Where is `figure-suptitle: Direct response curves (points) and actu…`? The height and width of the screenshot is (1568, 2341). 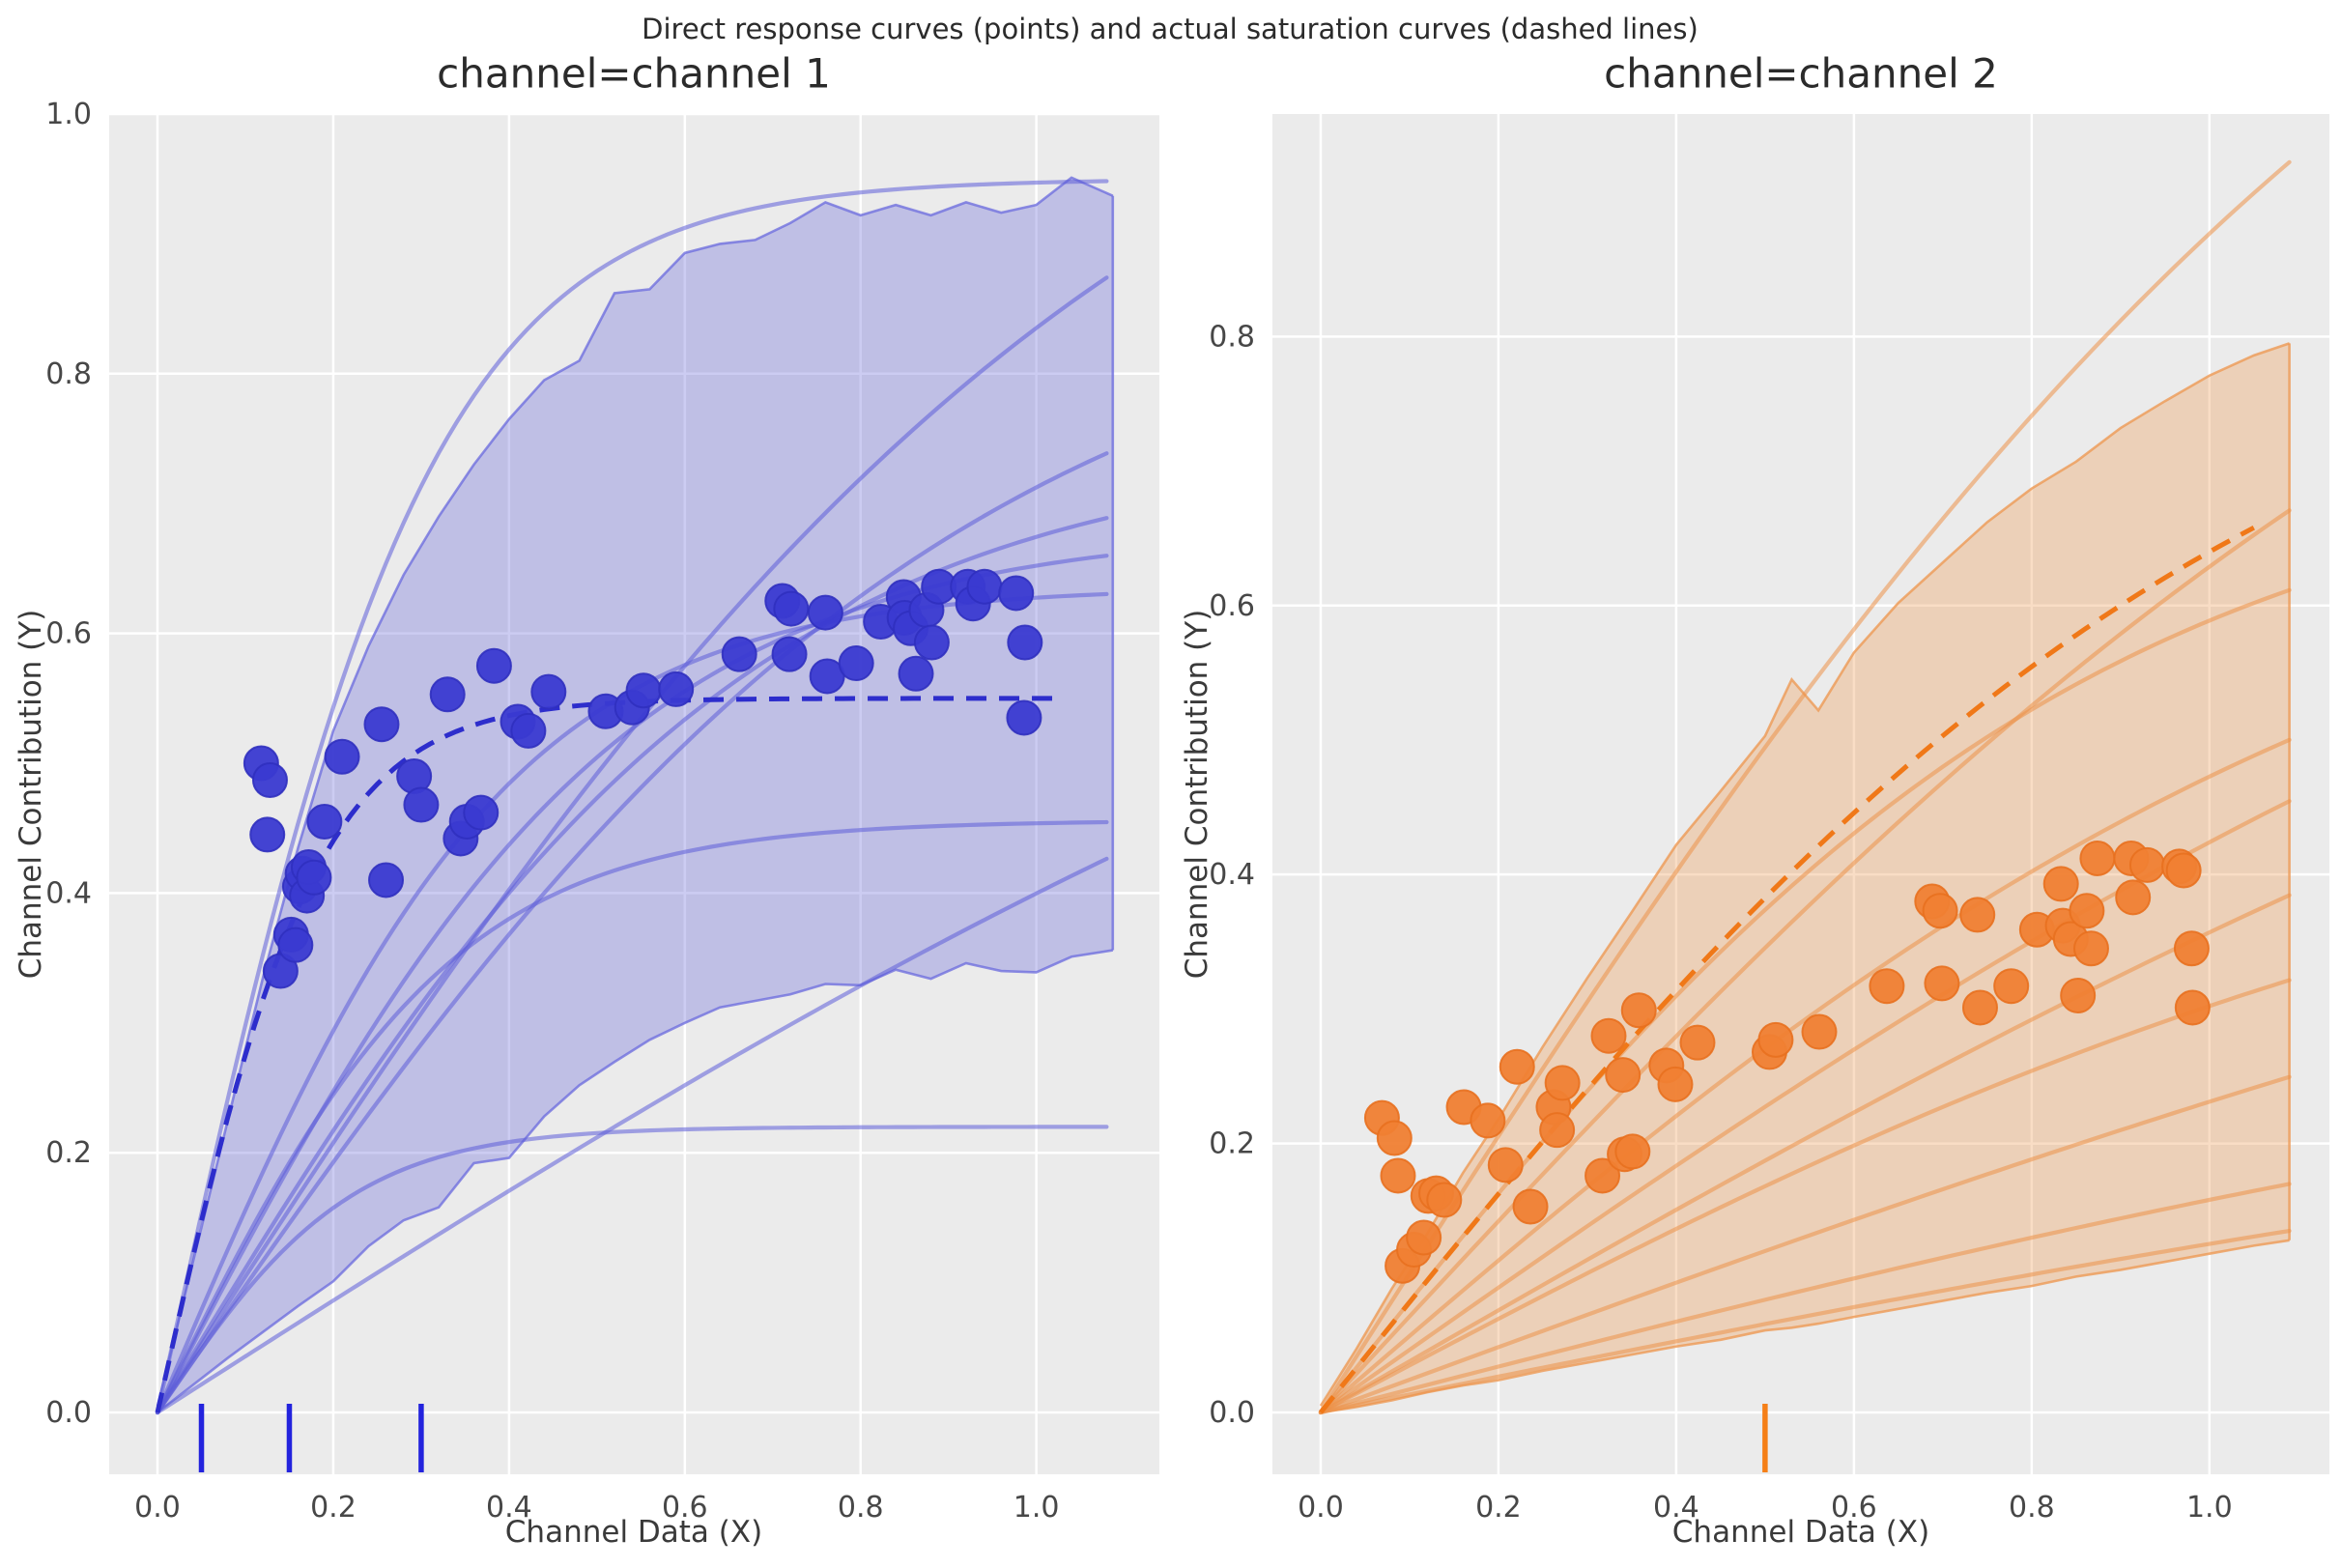
figure-suptitle: Direct response curves (points) and actu… is located at coordinates (1171, 29).